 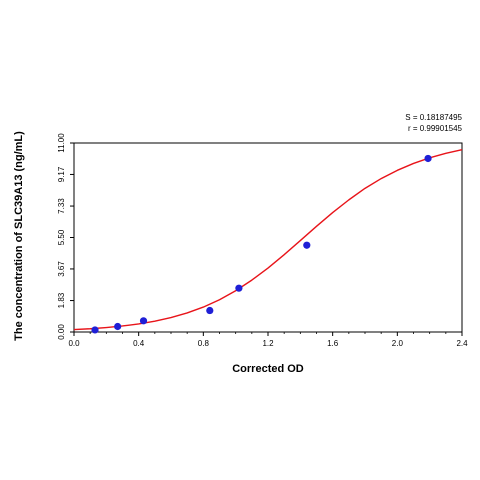 I want to click on x-axis-ticks: 0.0 0.4 0.8 1.2 1.6 2.0 2.4, so click(x=268, y=340).